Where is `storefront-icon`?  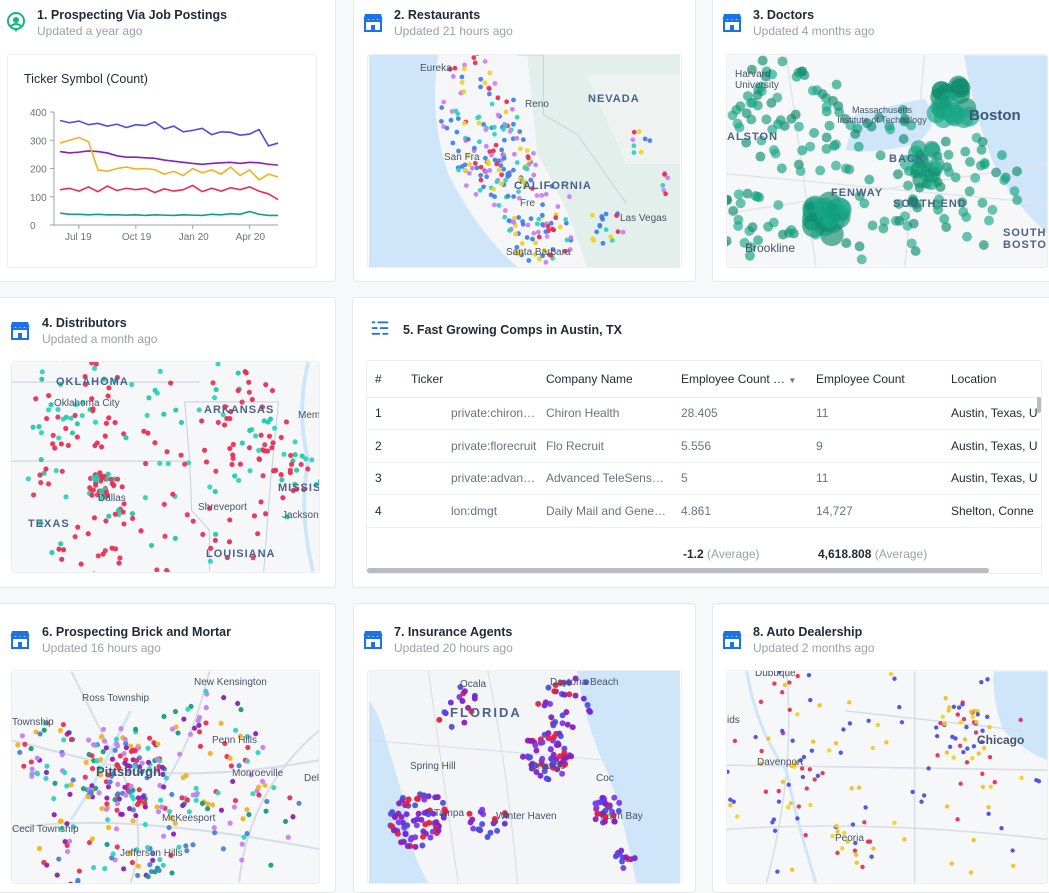 storefront-icon is located at coordinates (373, 639).